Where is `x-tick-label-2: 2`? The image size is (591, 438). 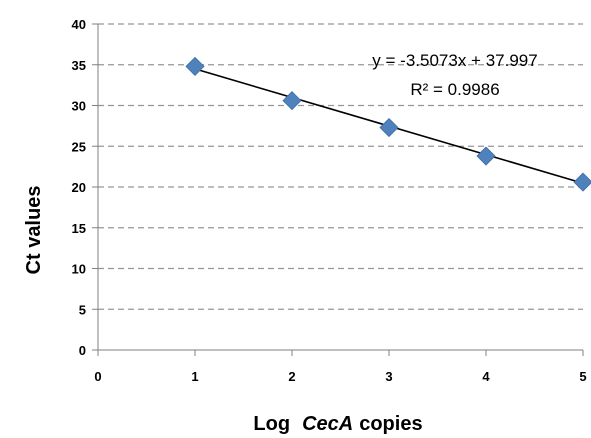 x-tick-label-2: 2 is located at coordinates (291, 376).